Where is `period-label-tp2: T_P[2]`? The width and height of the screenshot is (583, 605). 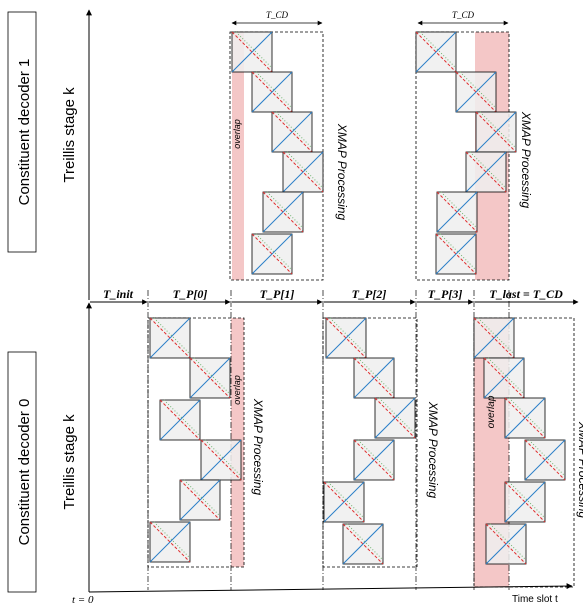 period-label-tp2: T_P[2] is located at coordinates (369, 294).